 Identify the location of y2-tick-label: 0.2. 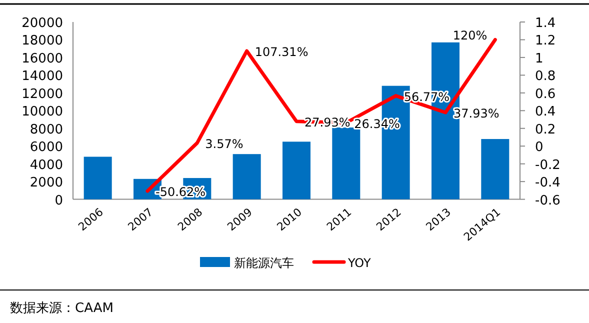
(545, 130).